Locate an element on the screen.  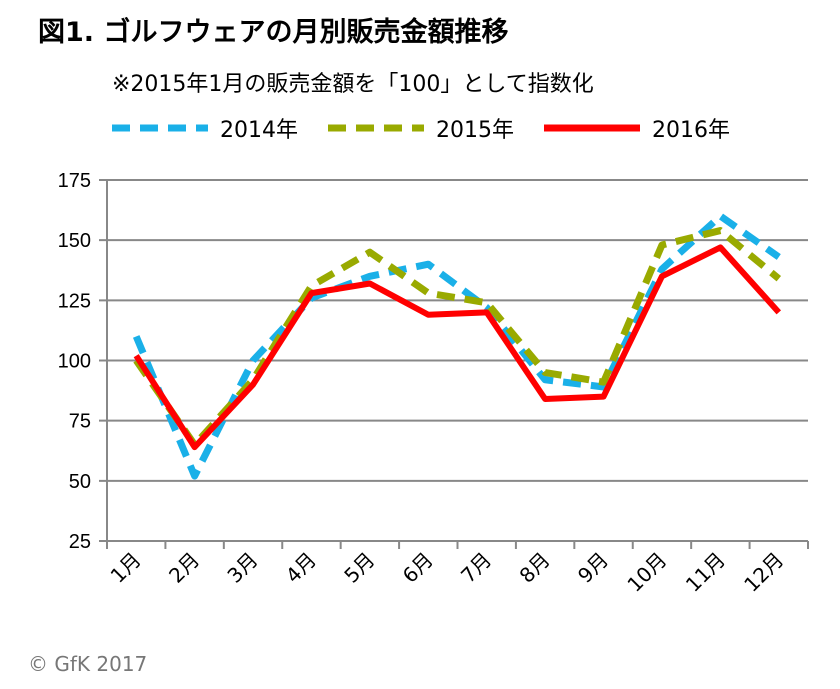
x-tick-label: 11月 is located at coordinates (705, 572).